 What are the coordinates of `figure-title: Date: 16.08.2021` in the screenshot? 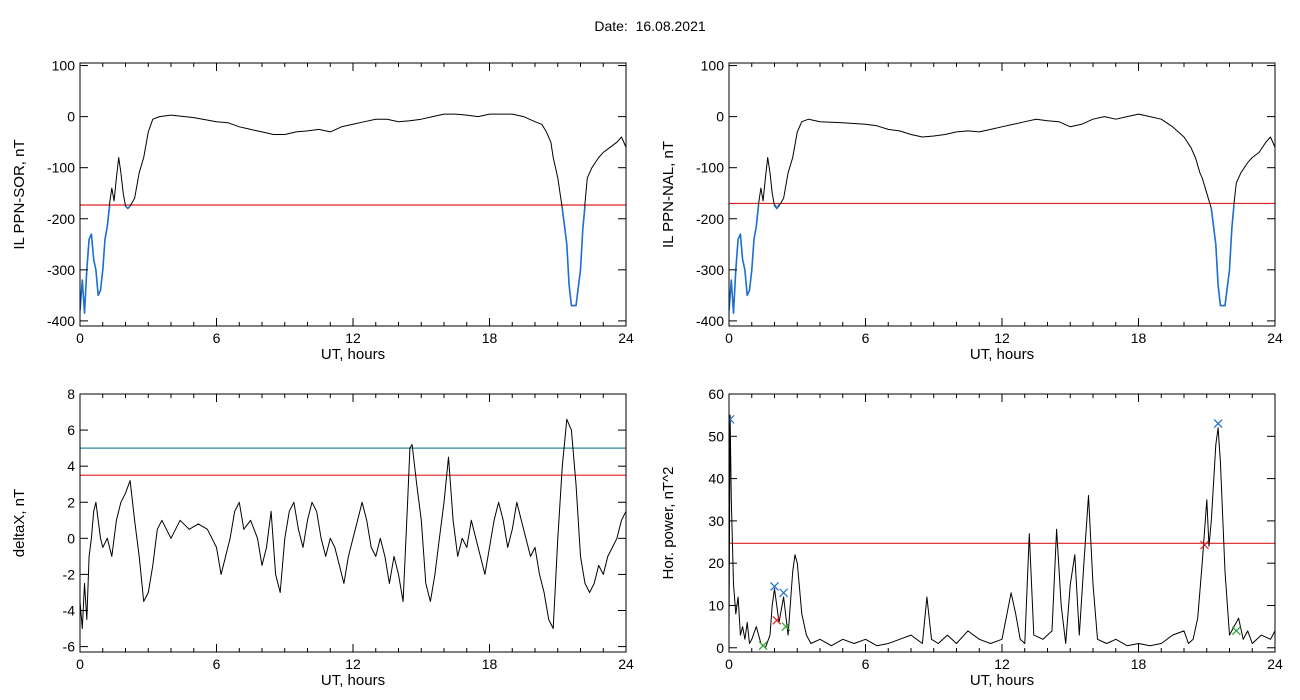 It's located at (650, 26).